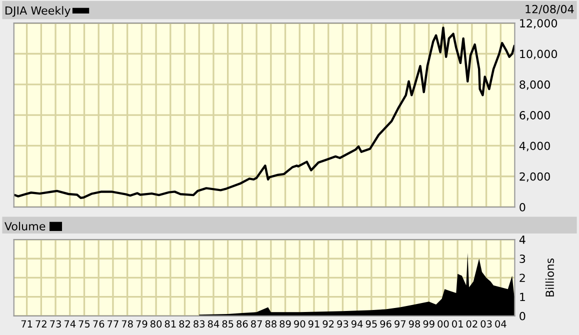  Describe the element at coordinates (523, 258) in the screenshot. I see `y-tick-label: 3` at that location.